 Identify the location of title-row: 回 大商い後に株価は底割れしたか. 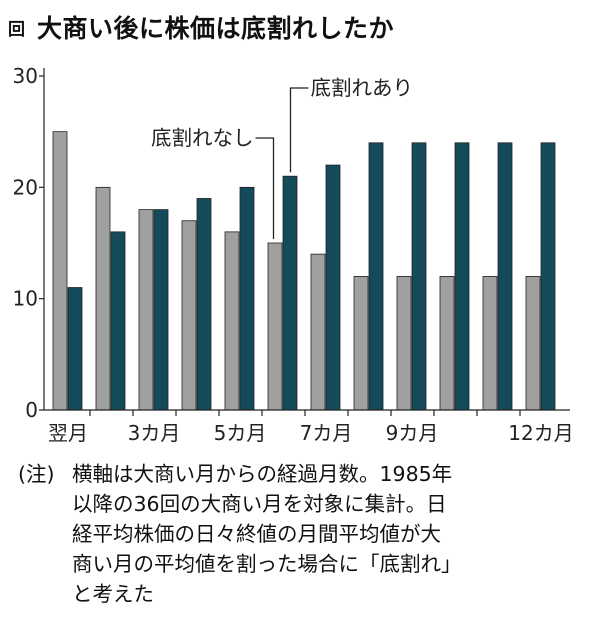
(201, 27).